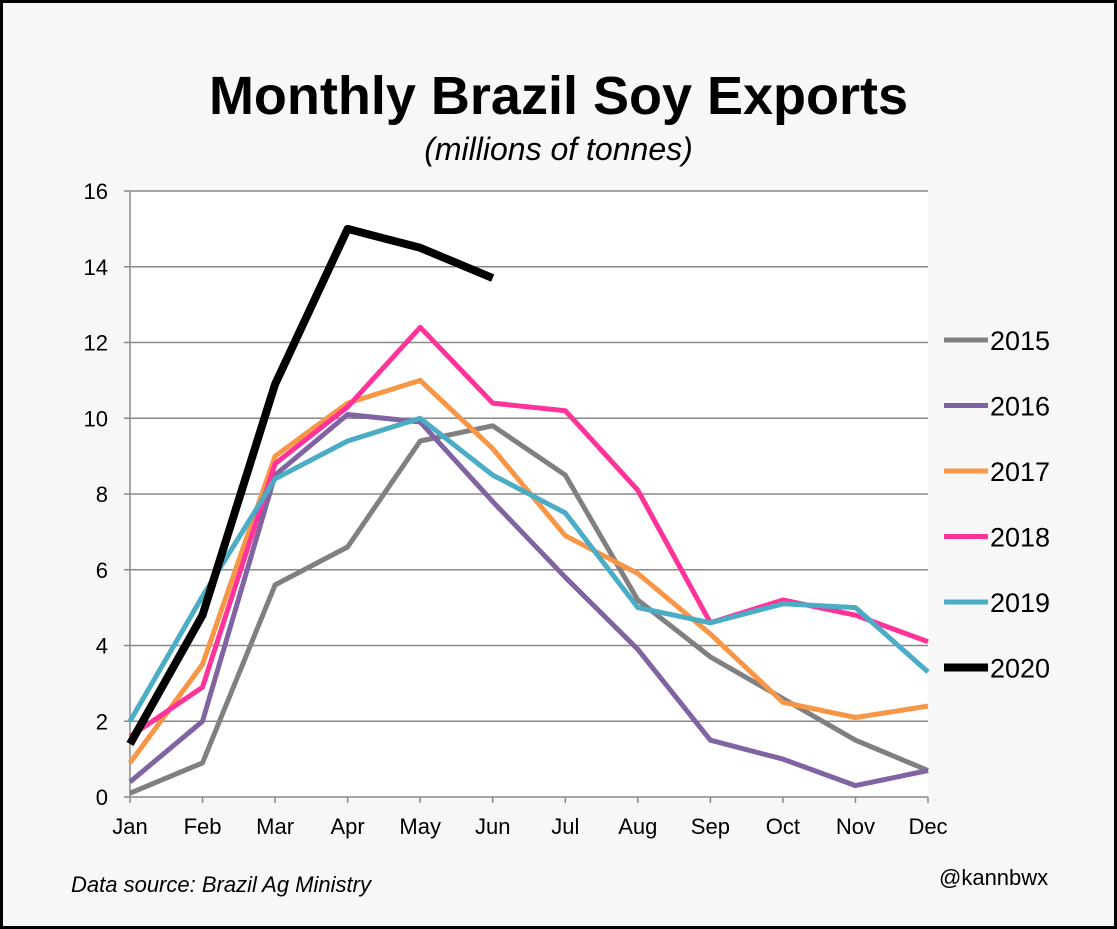  I want to click on data-source-note: Data source: Brazil Ag Ministry, so click(221, 884).